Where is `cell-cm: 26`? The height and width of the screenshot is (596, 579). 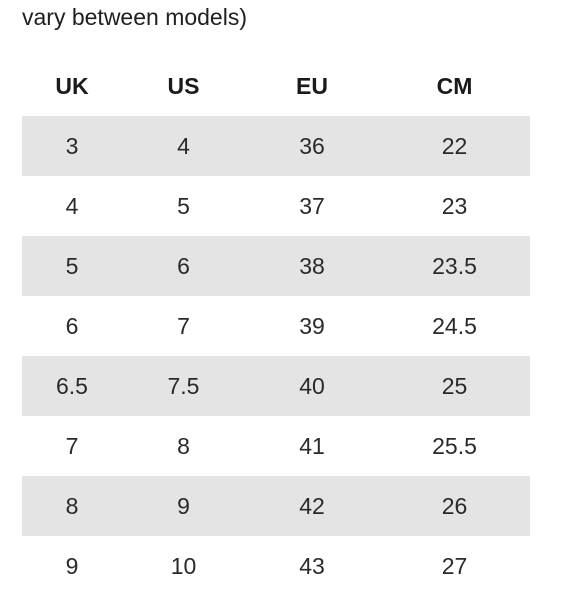
cell-cm: 26 is located at coordinates (454, 506).